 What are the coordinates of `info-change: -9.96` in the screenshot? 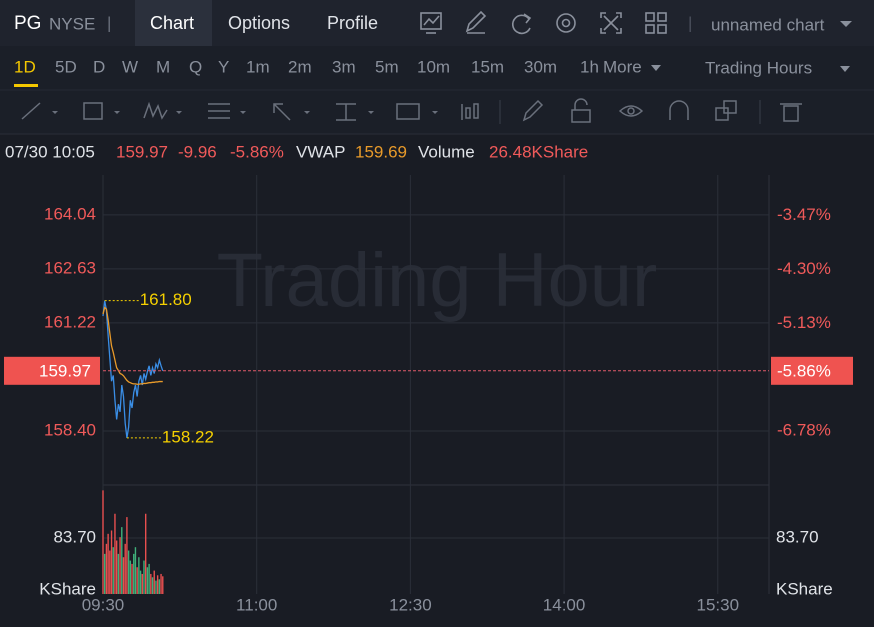 It's located at (197, 151).